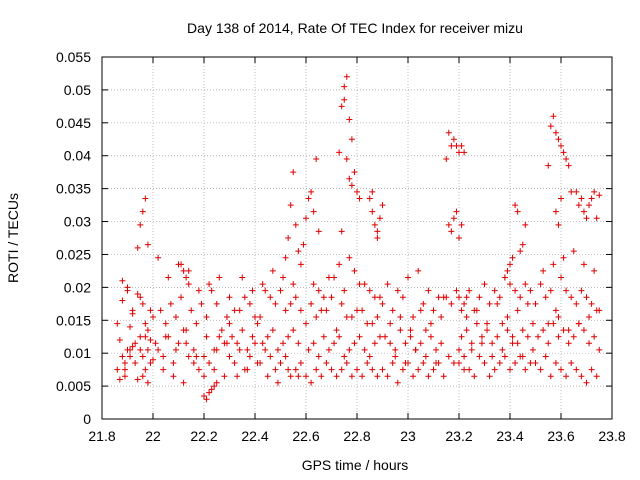  I want to click on y-axis-label: ROTI / TECUs, so click(13, 238).